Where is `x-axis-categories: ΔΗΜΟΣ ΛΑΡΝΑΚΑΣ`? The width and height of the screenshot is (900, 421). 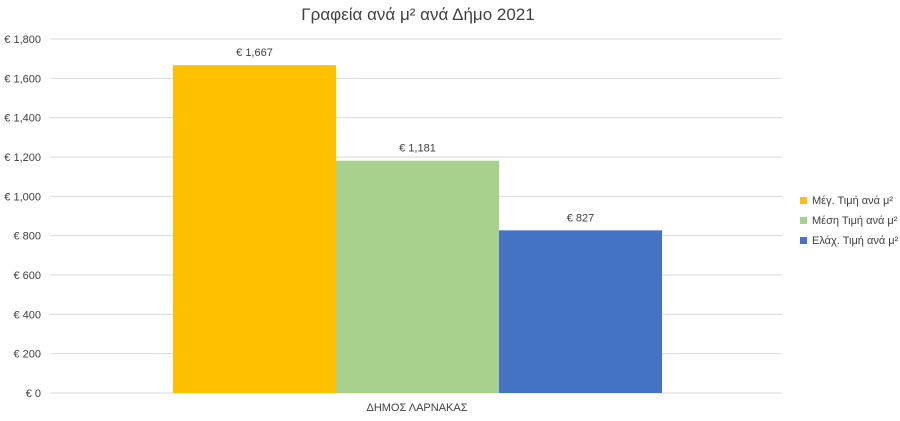 x-axis-categories: ΔΗΜΟΣ ΛΑΡΝΑΚΑΣ is located at coordinates (416, 408).